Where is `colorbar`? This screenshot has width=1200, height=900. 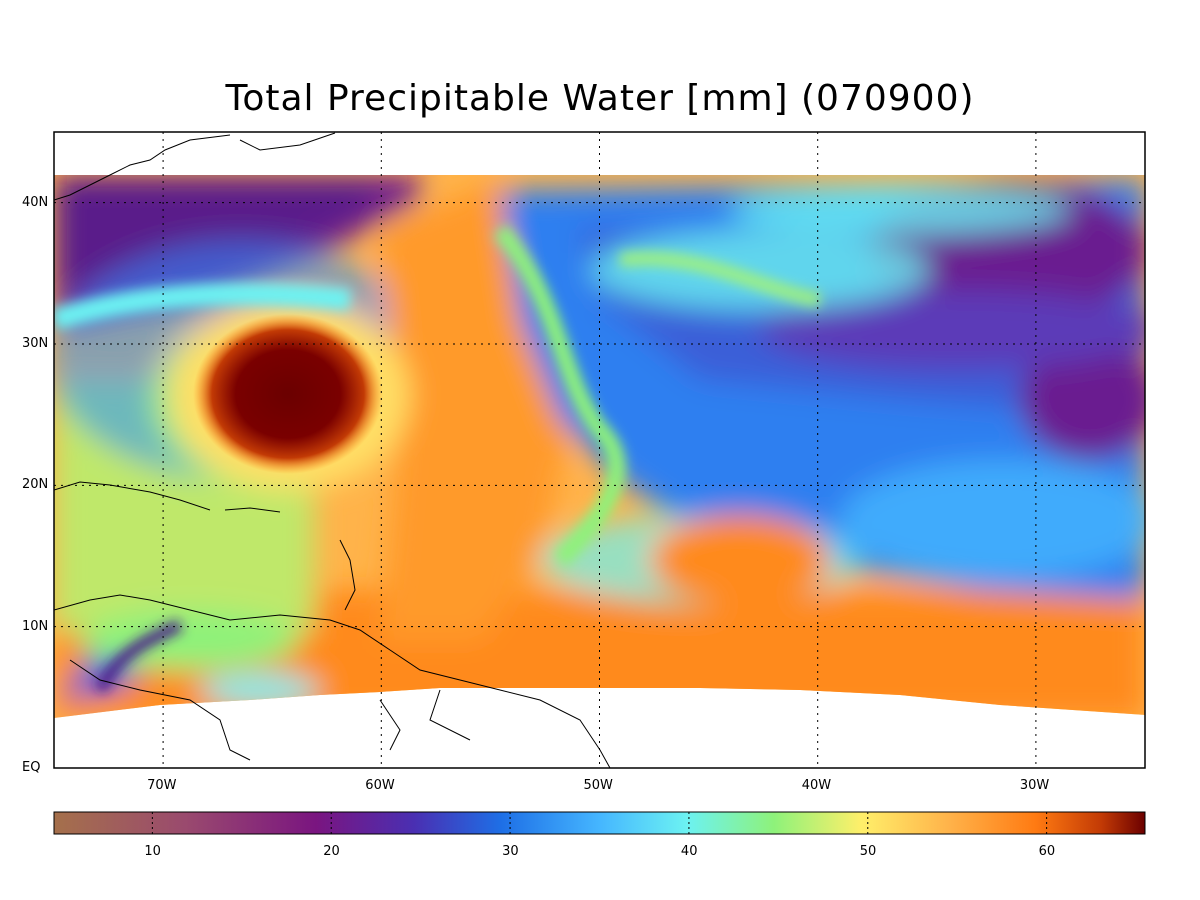
colorbar is located at coordinates (599, 823).